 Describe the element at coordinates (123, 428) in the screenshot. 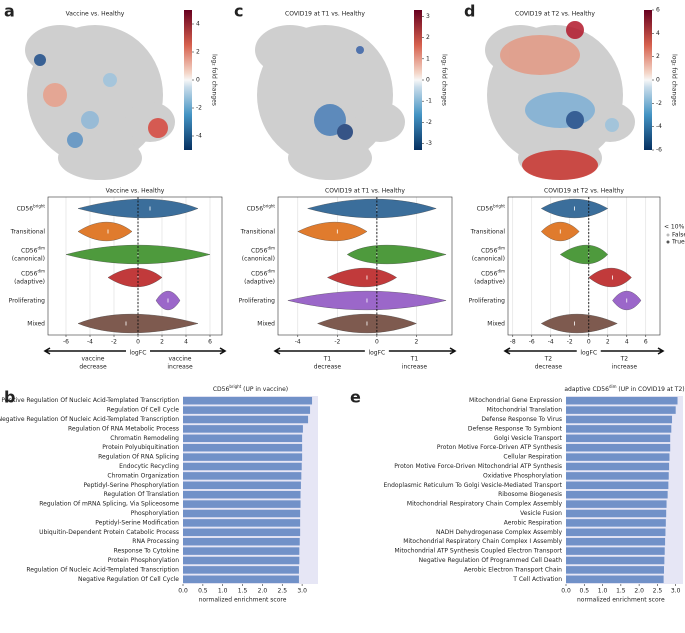

I see `category-label: Regulation Of RNA Metabolic Process` at that location.